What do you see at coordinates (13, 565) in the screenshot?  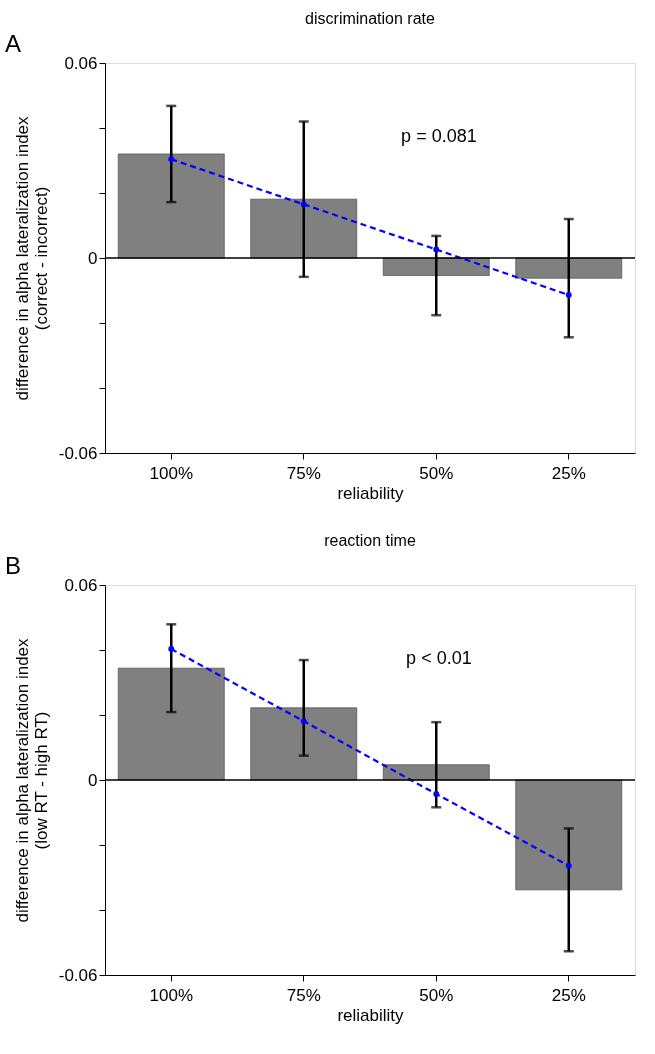 I see `text: B` at bounding box center [13, 565].